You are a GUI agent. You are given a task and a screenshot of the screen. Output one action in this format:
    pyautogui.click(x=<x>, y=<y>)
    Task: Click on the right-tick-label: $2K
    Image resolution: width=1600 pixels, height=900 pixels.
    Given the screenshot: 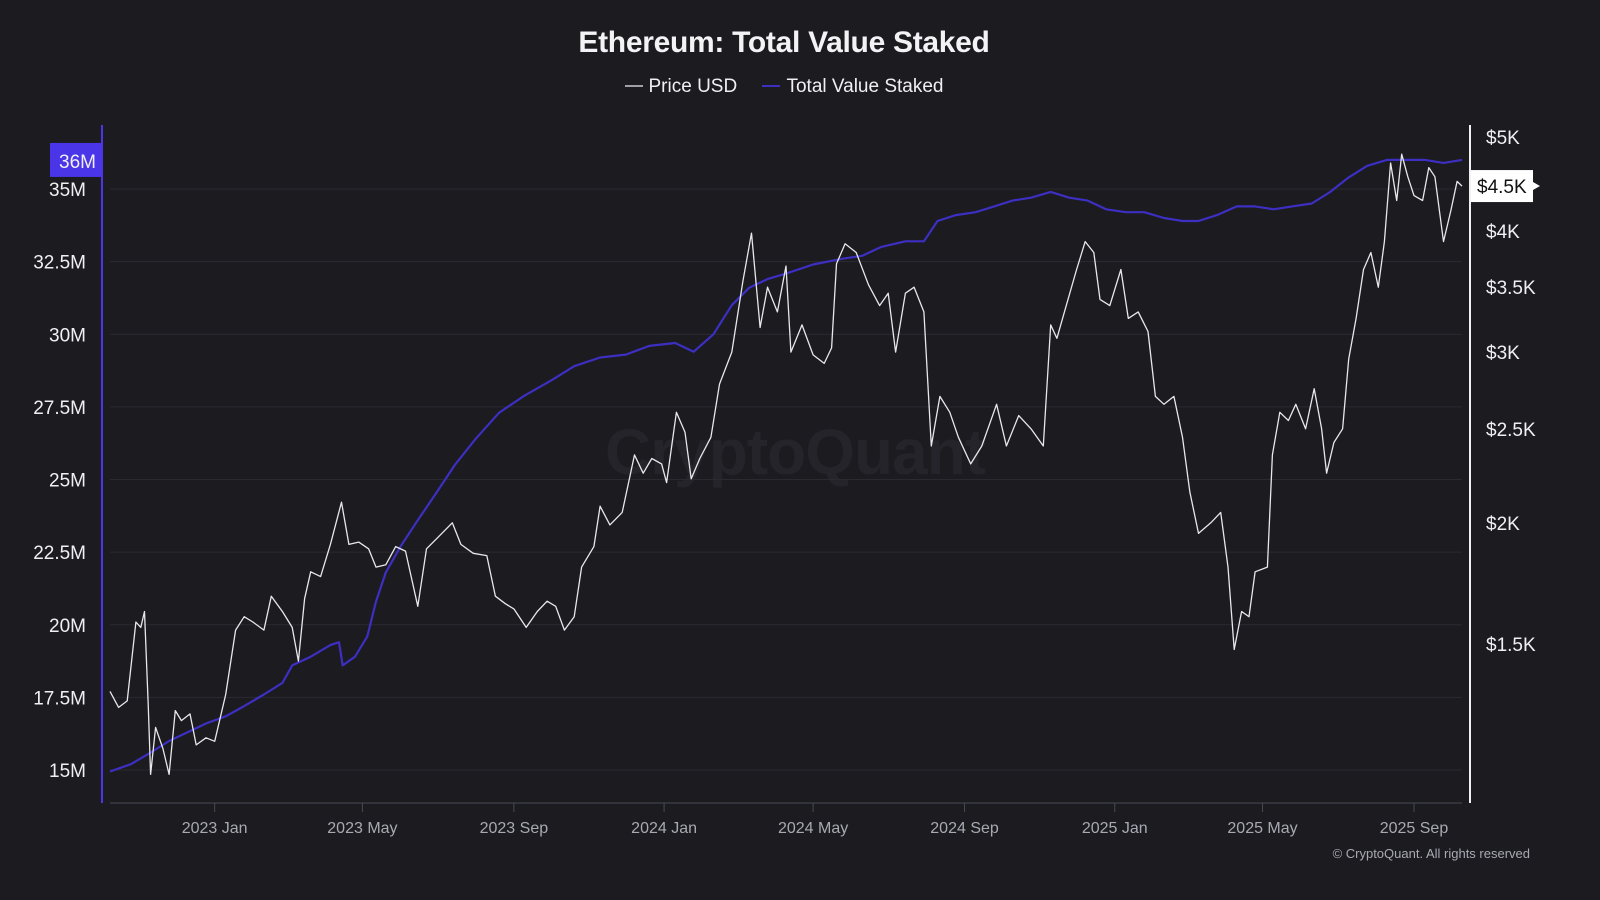 What is the action you would take?
    pyautogui.click(x=1503, y=524)
    